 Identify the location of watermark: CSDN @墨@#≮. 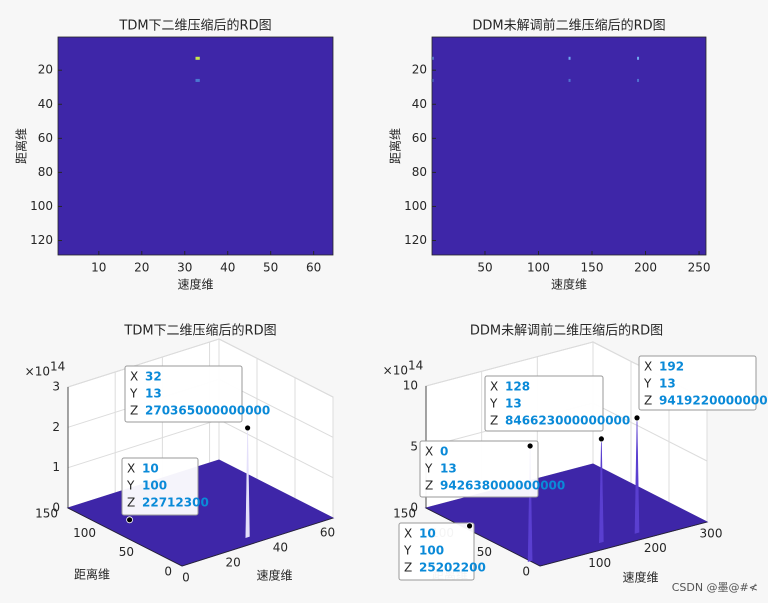
(715, 587).